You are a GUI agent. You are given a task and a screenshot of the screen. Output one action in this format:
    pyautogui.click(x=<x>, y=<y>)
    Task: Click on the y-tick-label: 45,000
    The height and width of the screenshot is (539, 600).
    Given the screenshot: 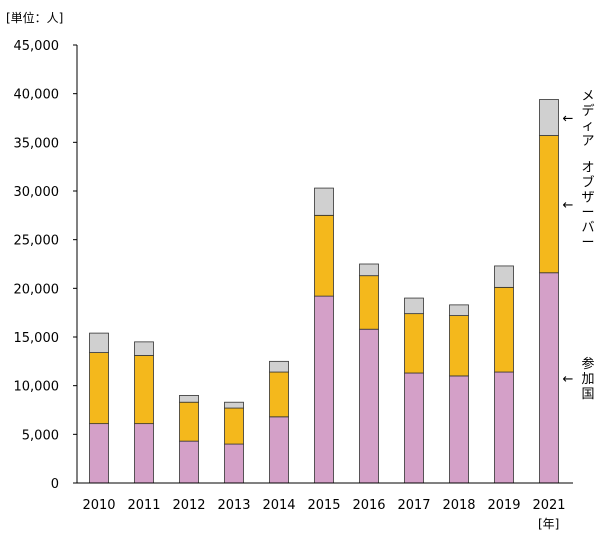 What is the action you would take?
    pyautogui.click(x=37, y=46)
    